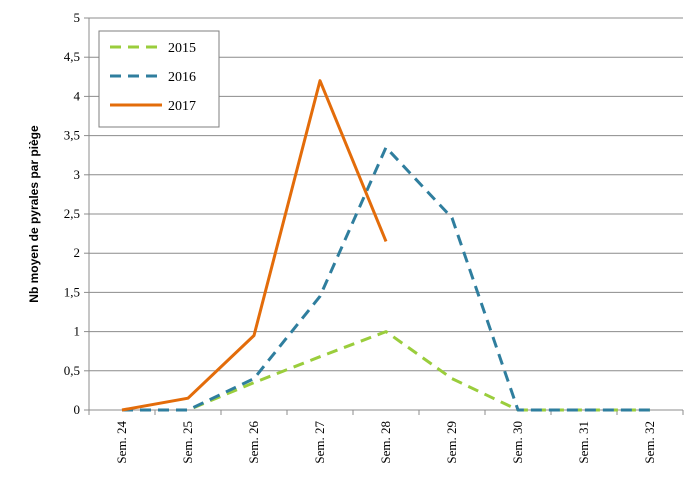 The width and height of the screenshot is (692, 492). What do you see at coordinates (253, 442) in the screenshot?
I see `x-tick-label: Sem. 26` at bounding box center [253, 442].